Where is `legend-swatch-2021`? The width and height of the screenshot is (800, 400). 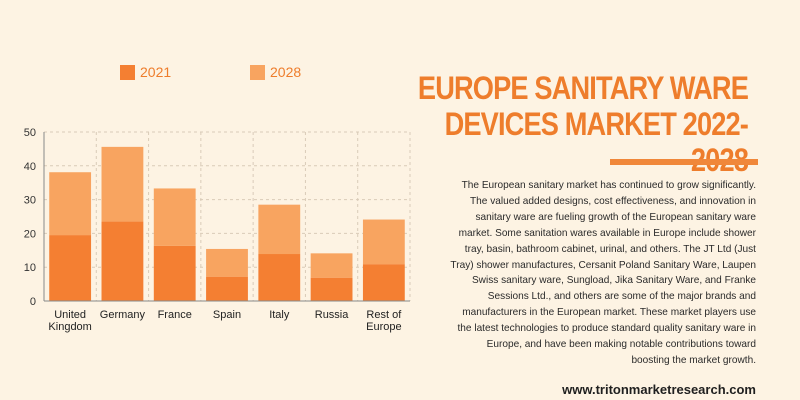
legend-swatch-2021 is located at coordinates (127, 72).